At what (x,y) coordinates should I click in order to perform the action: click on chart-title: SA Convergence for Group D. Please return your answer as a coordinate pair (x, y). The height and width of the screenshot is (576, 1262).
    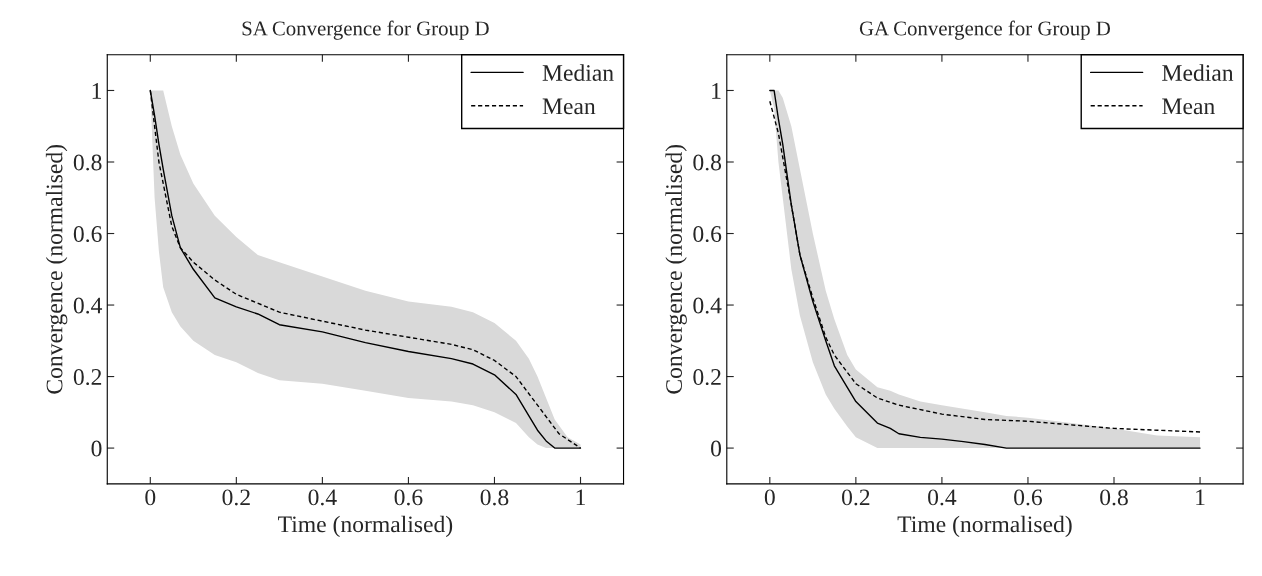
    Looking at the image, I should click on (365, 30).